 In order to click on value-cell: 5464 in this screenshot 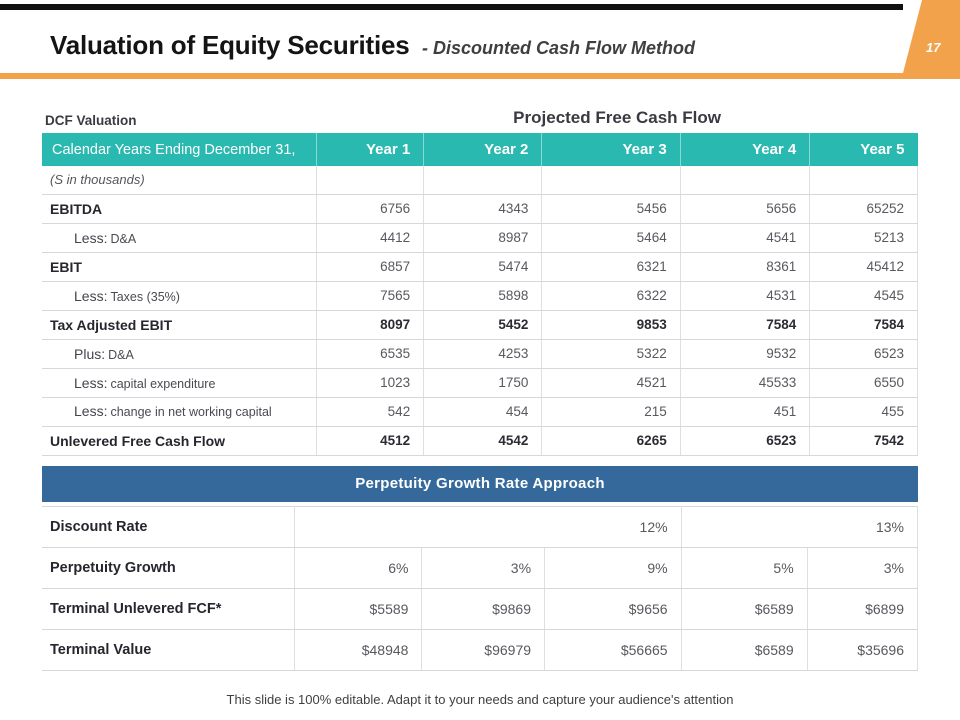, I will do `click(611, 238)`.